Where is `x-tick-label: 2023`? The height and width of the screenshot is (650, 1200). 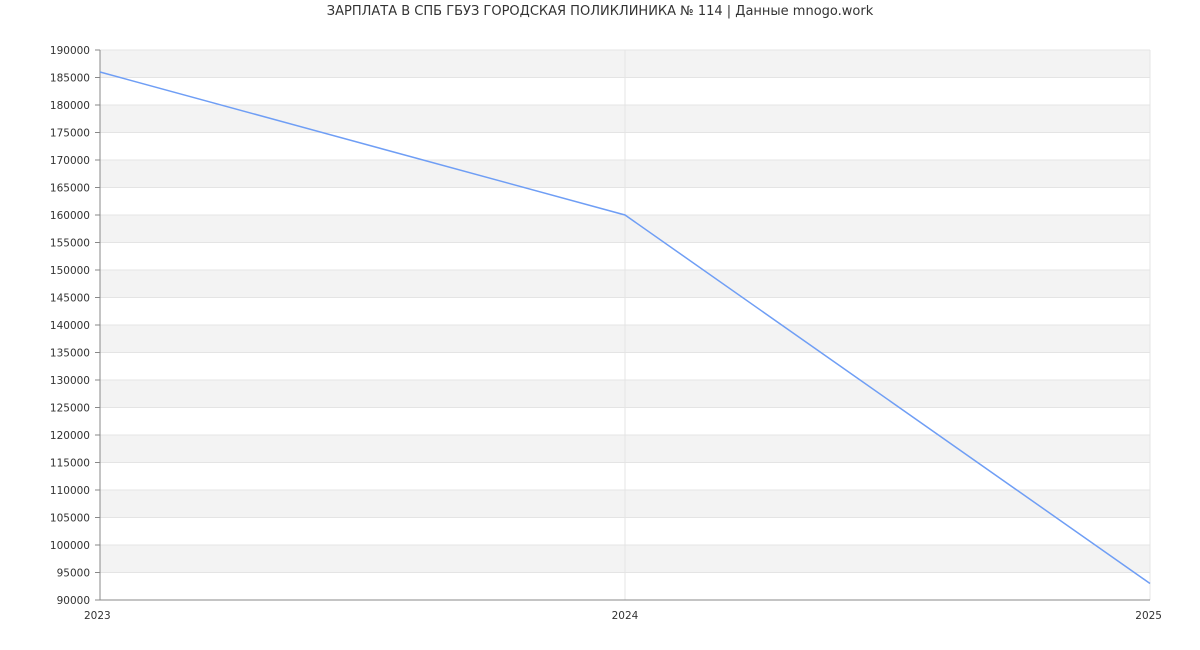
x-tick-label: 2023 is located at coordinates (97, 616).